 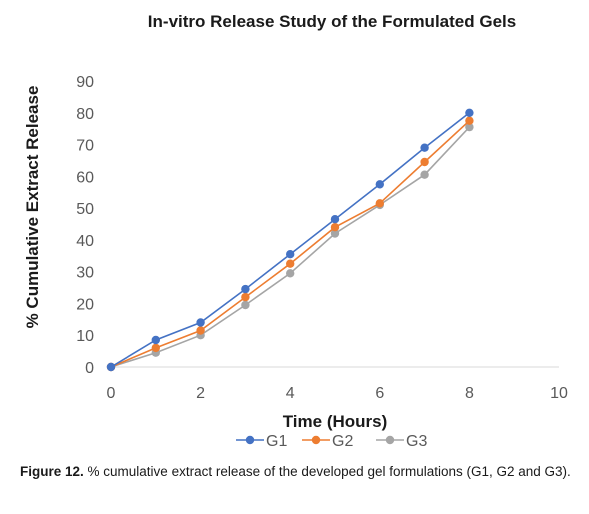 What do you see at coordinates (335, 421) in the screenshot?
I see `x-axis-title: Time (Hours)` at bounding box center [335, 421].